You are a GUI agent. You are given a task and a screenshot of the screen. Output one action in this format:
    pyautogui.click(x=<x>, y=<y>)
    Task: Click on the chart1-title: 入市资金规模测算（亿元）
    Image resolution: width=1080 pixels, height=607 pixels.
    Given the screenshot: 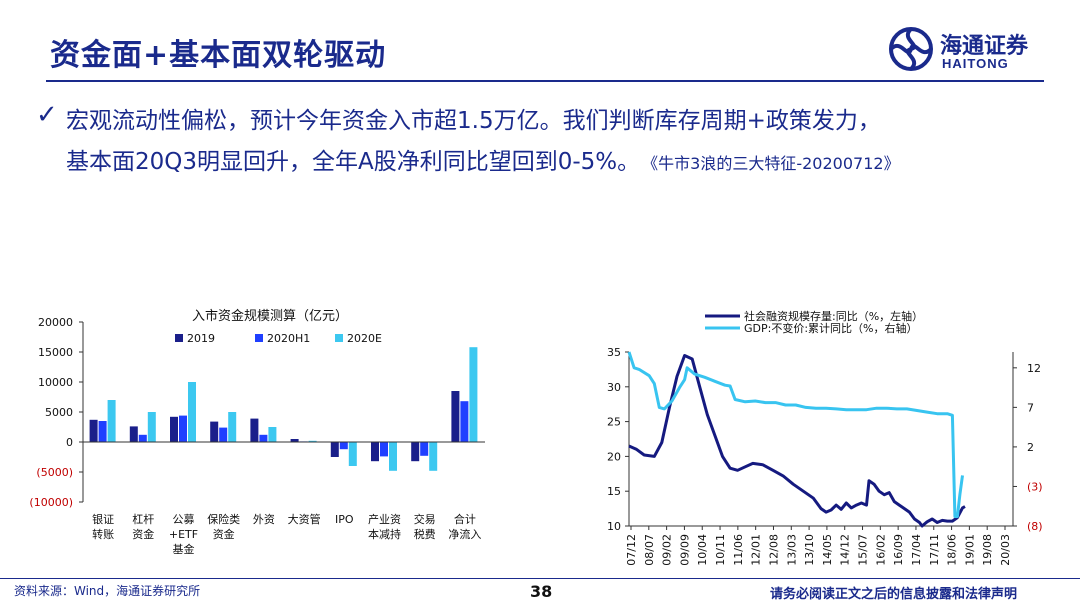 What is the action you would take?
    pyautogui.click(x=270, y=316)
    